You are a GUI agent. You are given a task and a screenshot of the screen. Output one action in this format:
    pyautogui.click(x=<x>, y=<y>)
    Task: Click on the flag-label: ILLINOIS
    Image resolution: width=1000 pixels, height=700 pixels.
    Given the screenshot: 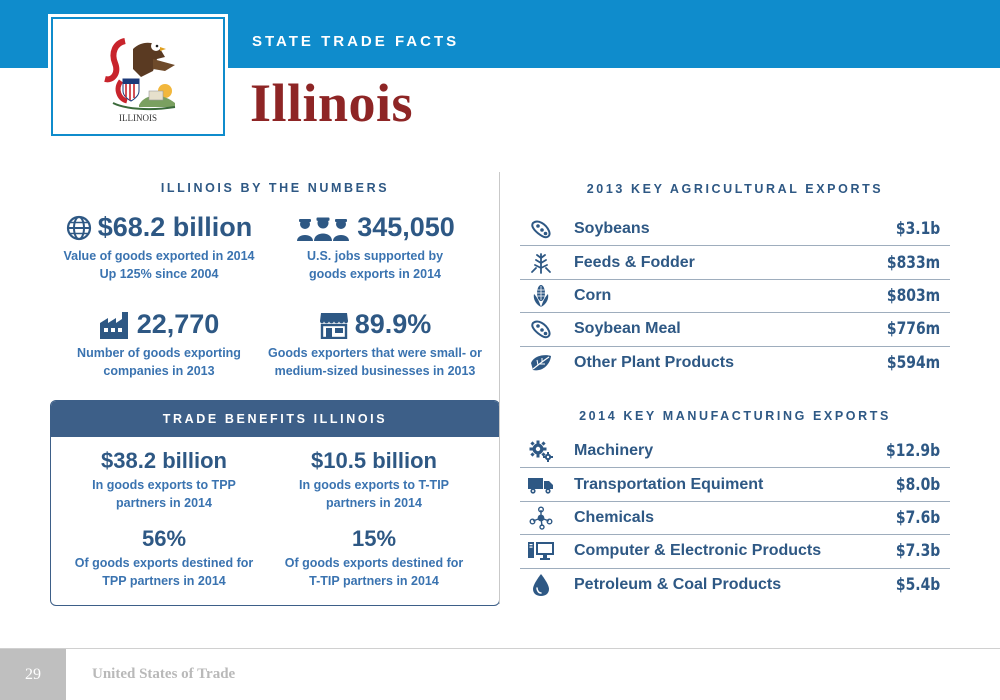 What is the action you would take?
    pyautogui.click(x=138, y=118)
    